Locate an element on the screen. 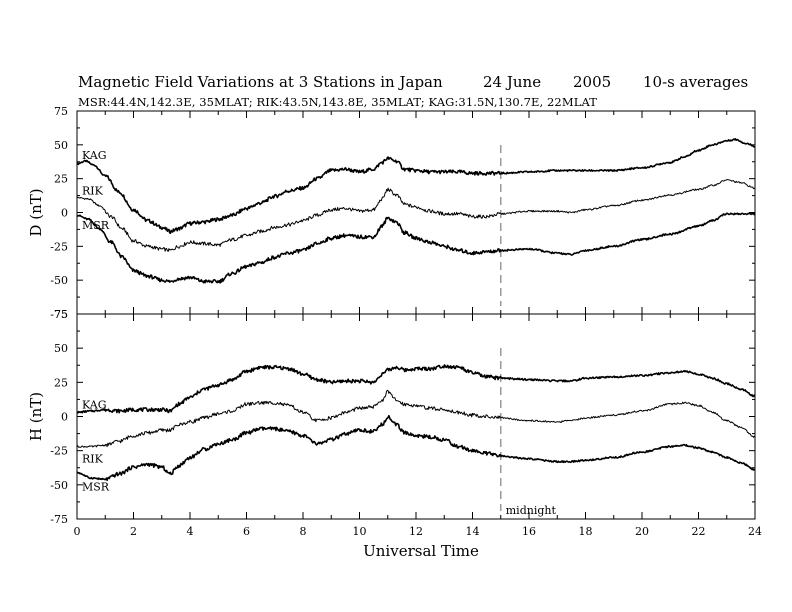  x-tick-label: 14 is located at coordinates (473, 531).